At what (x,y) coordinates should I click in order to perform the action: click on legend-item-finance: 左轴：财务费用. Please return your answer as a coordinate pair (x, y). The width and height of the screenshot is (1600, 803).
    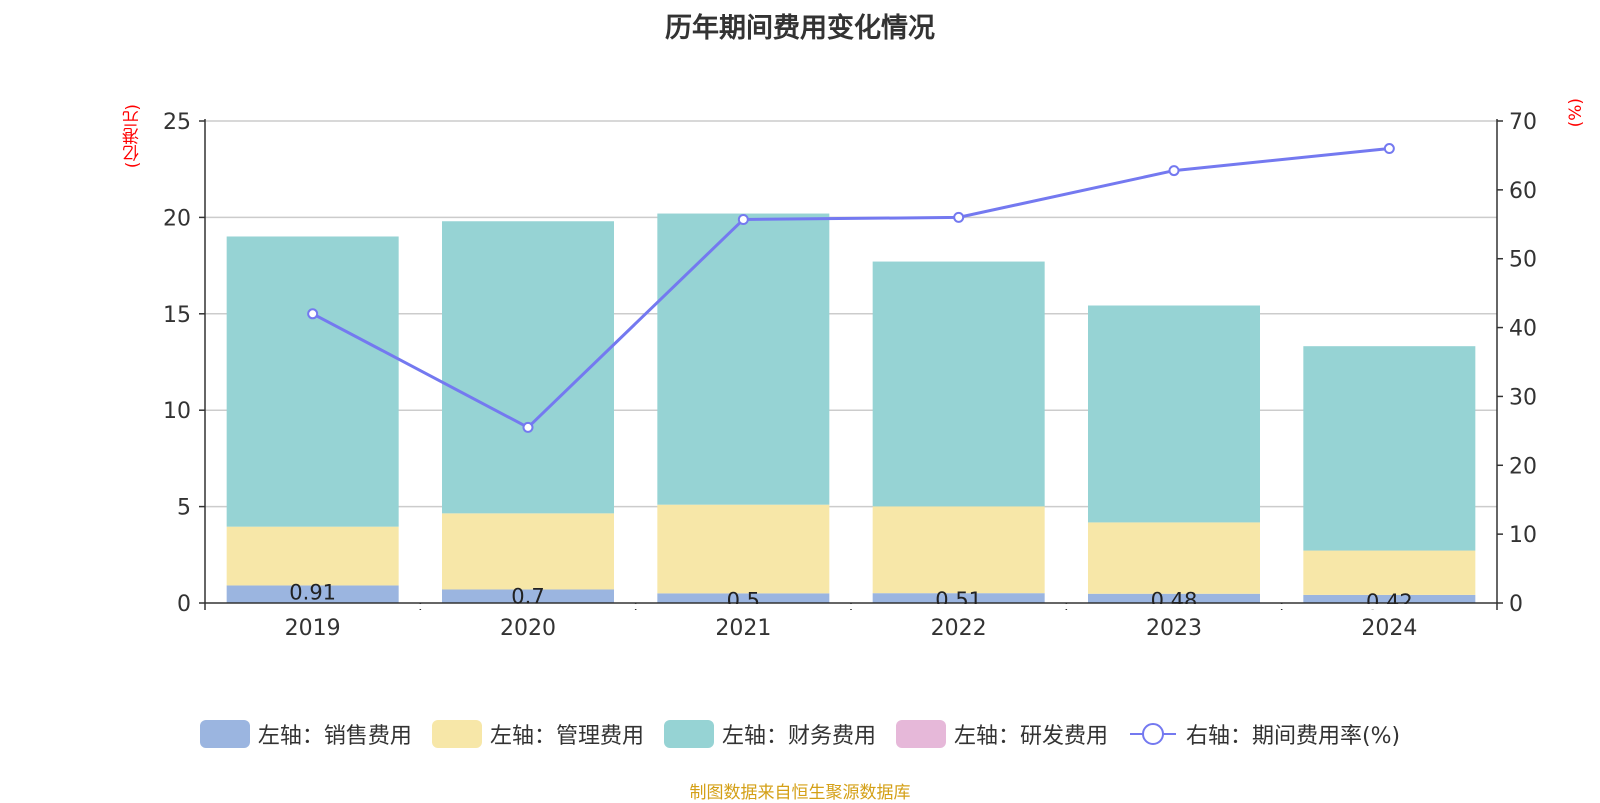
    Looking at the image, I should click on (769, 734).